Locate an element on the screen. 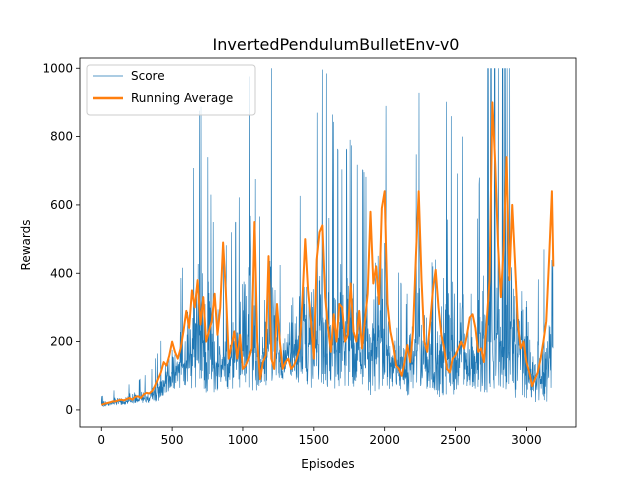 This screenshot has width=640, height=480. x-tick-label: 500 is located at coordinates (172, 440).